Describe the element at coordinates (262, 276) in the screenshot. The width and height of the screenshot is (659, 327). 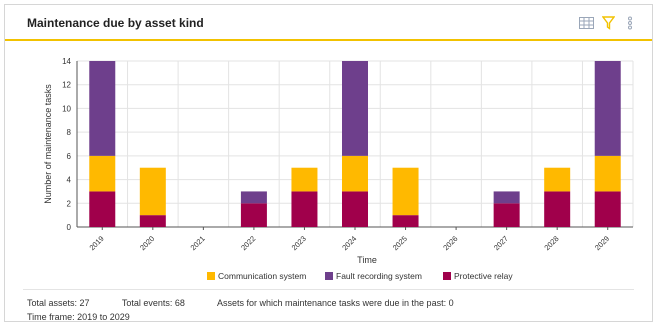
I see `legend-label: Communication system` at that location.